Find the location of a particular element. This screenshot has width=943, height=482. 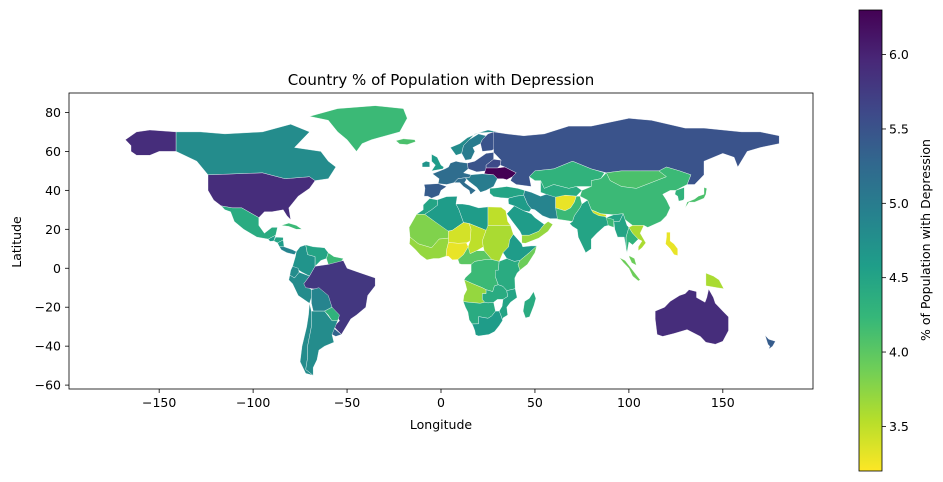

x-axis-ticks: −150 −100 −50 0 50 100 150 is located at coordinates (438, 399).